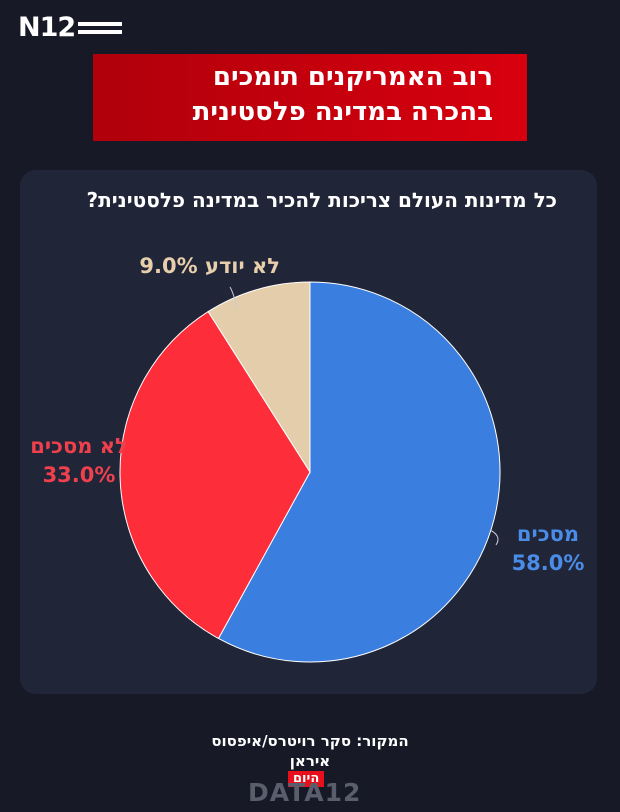  Describe the element at coordinates (47, 27) in the screenshot. I see `logo-text: N12` at that location.